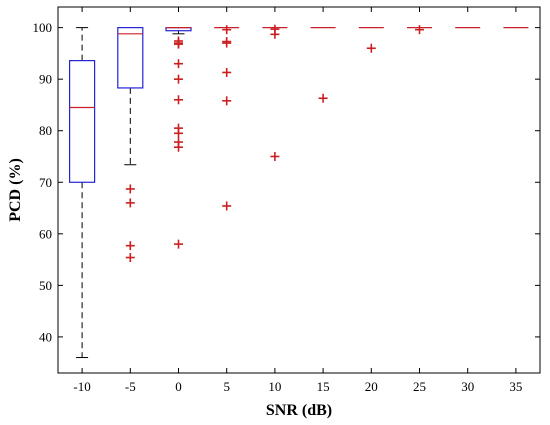 The height and width of the screenshot is (425, 550). What do you see at coordinates (130, 386) in the screenshot?
I see `x-tick-label: -5` at bounding box center [130, 386].